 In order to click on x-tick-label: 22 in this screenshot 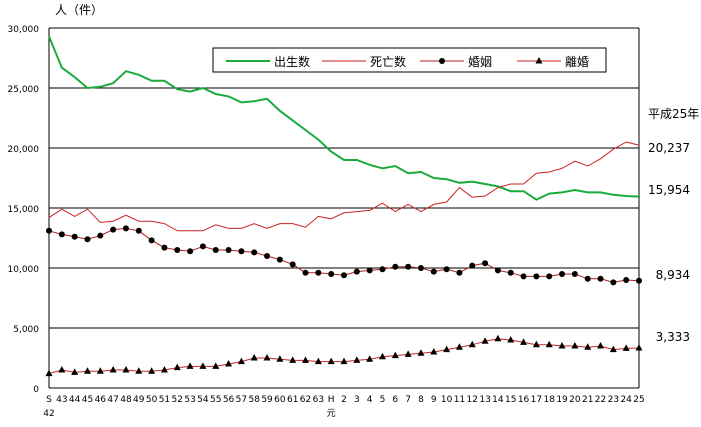, I will do `click(600, 400)`.